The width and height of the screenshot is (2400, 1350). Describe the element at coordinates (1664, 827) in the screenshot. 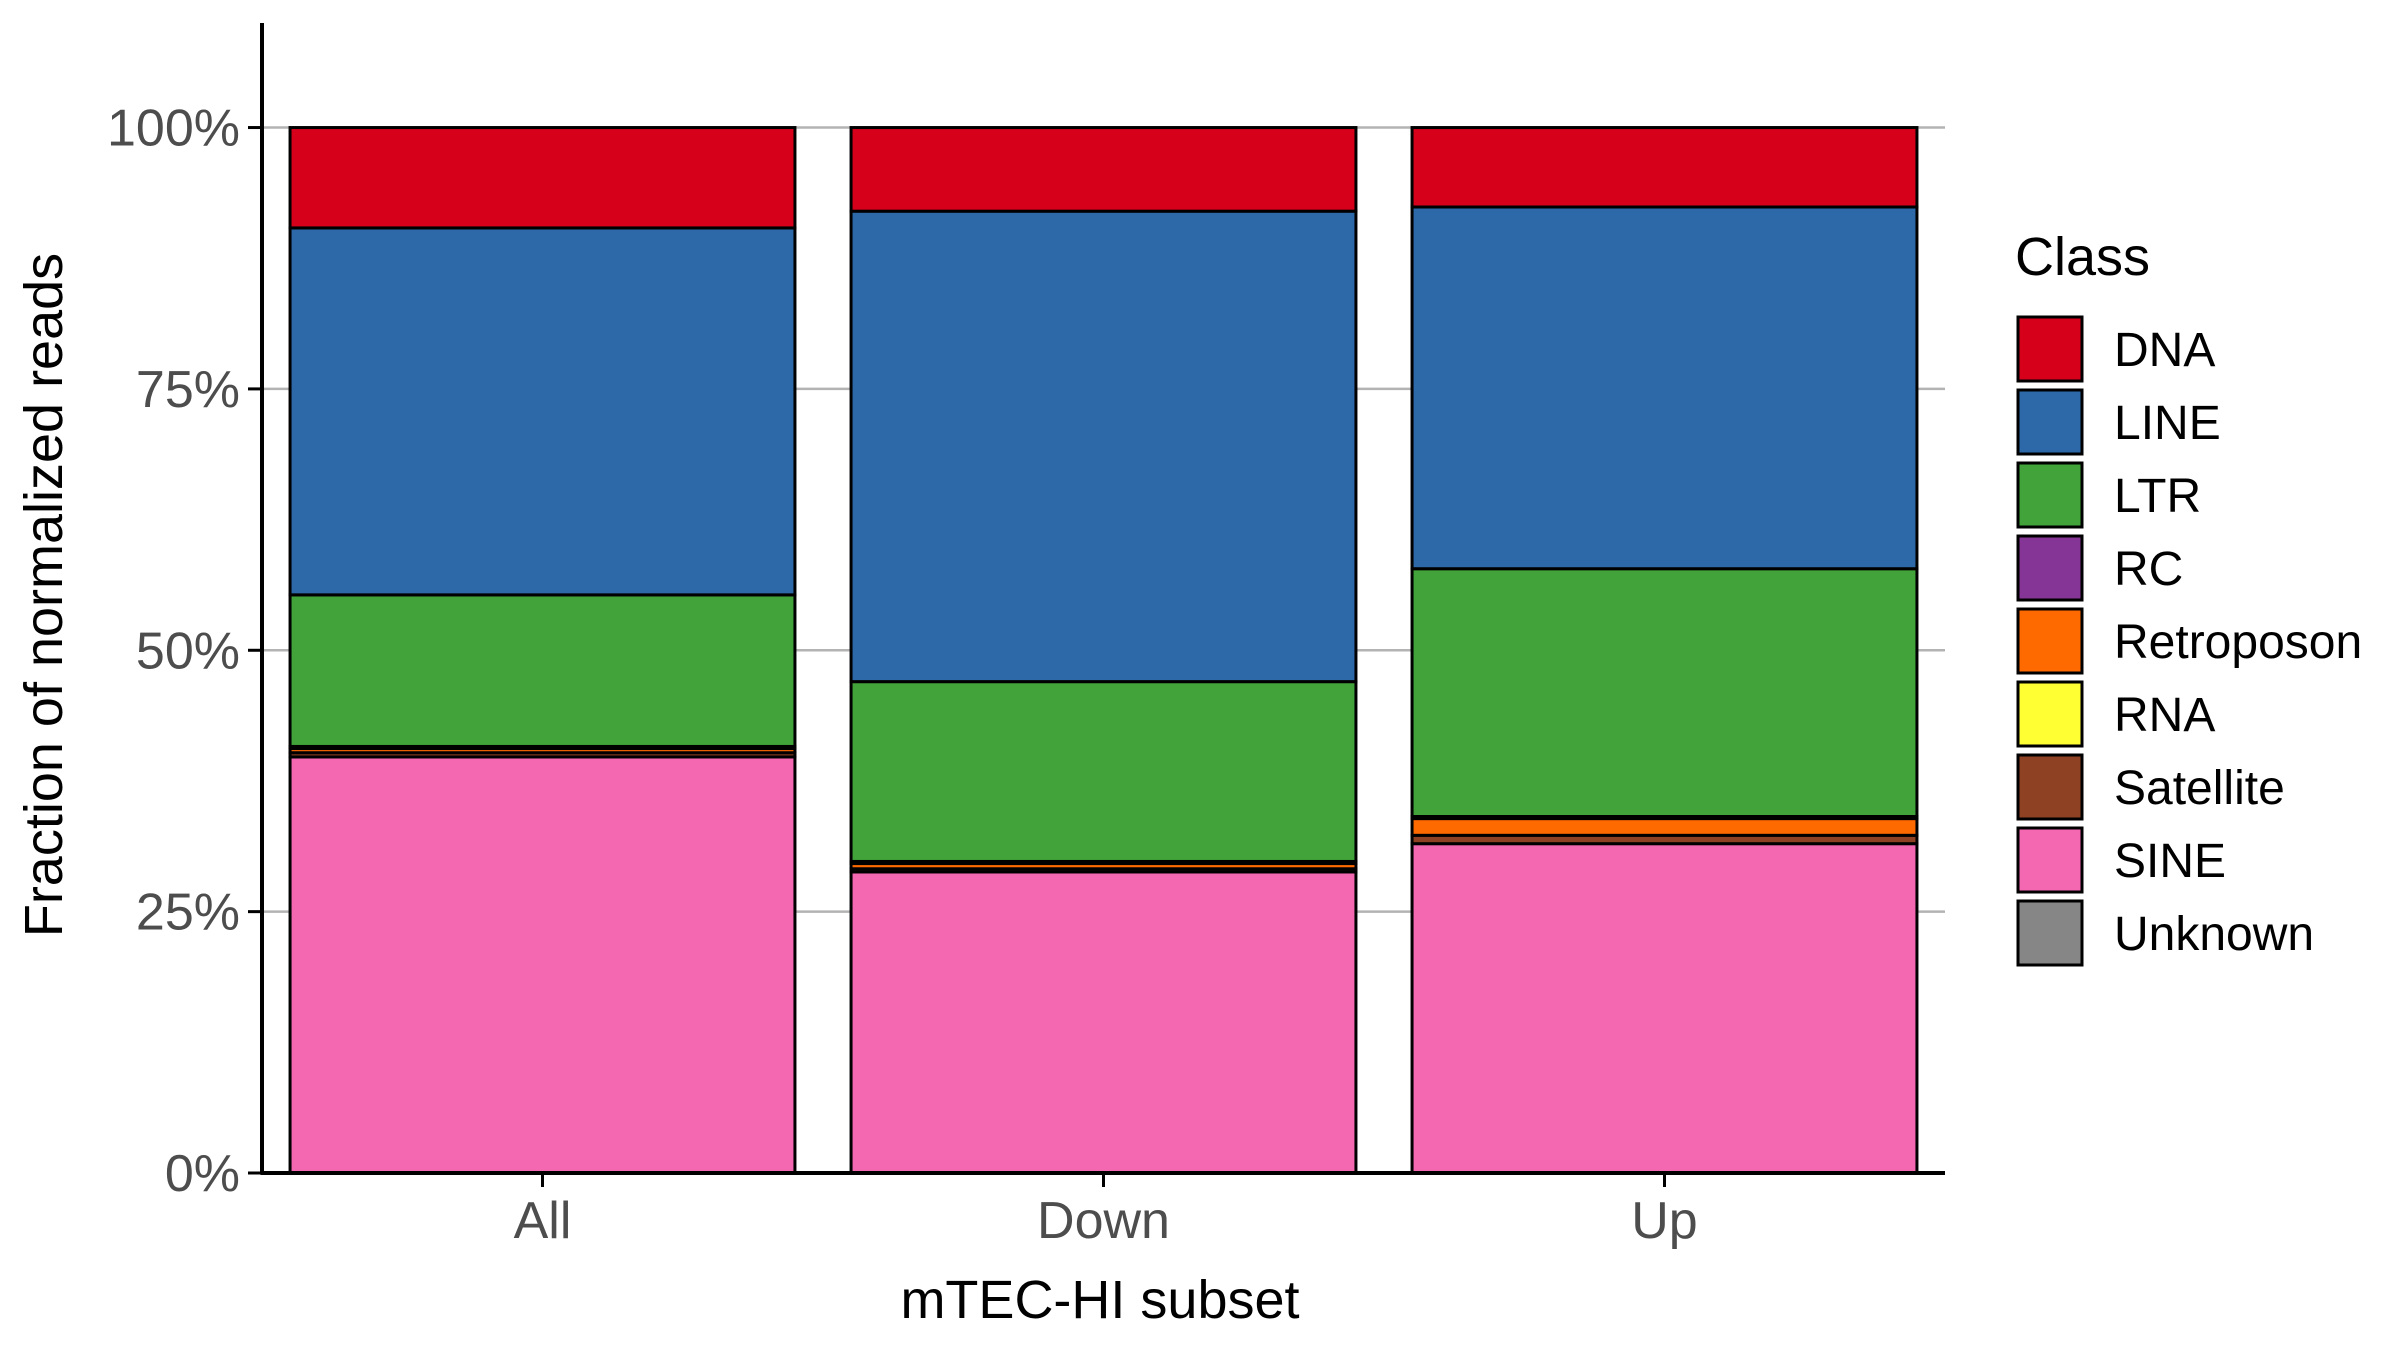

I see `bar-segment-retroposon-up` at that location.